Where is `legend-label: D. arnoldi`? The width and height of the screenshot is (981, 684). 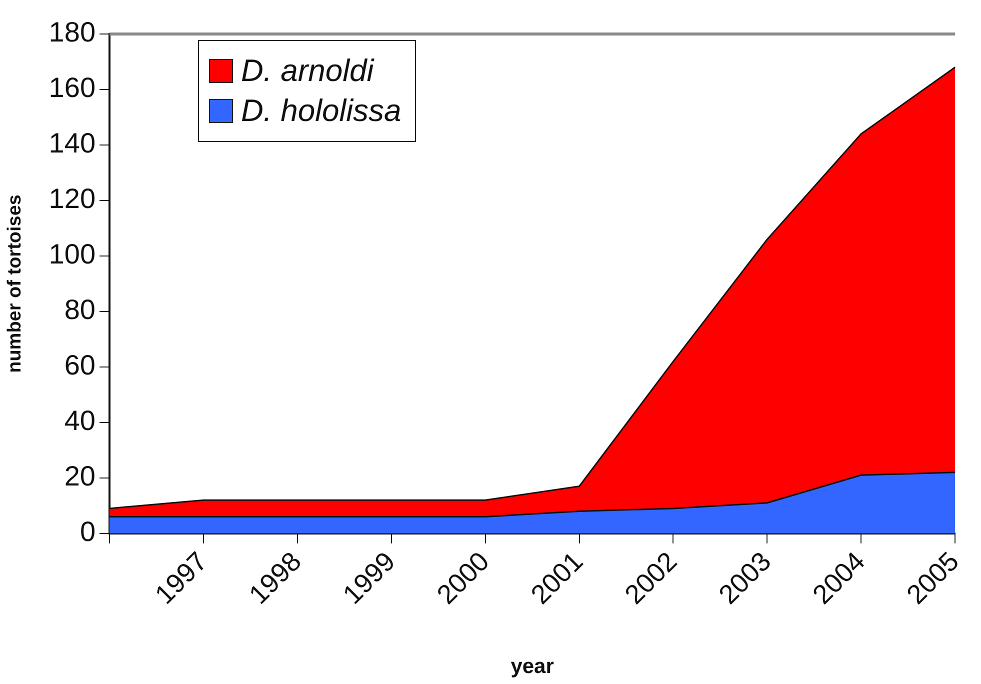 legend-label: D. arnoldi is located at coordinates (307, 71).